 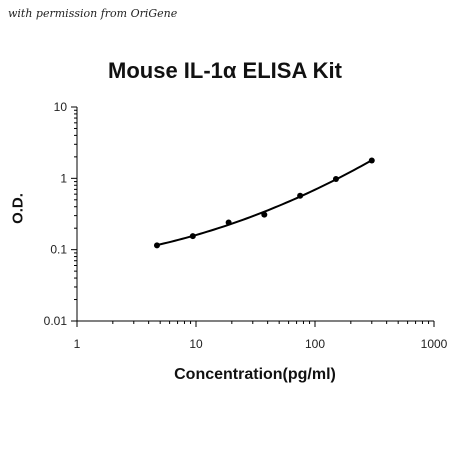 What do you see at coordinates (77, 344) in the screenshot?
I see `x-tick-label: 1` at bounding box center [77, 344].